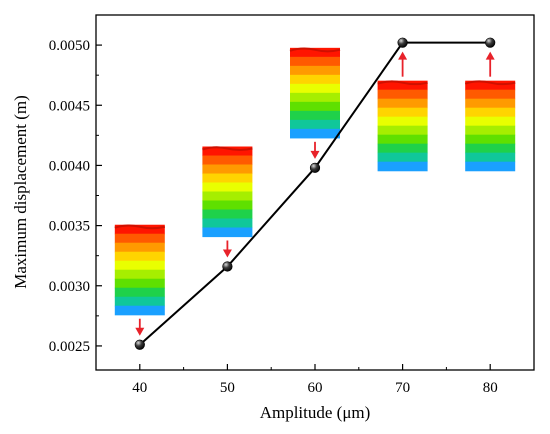 The image size is (550, 434). Describe the element at coordinates (69, 227) in the screenshot. I see `y-tick-label: 0.0035` at that location.